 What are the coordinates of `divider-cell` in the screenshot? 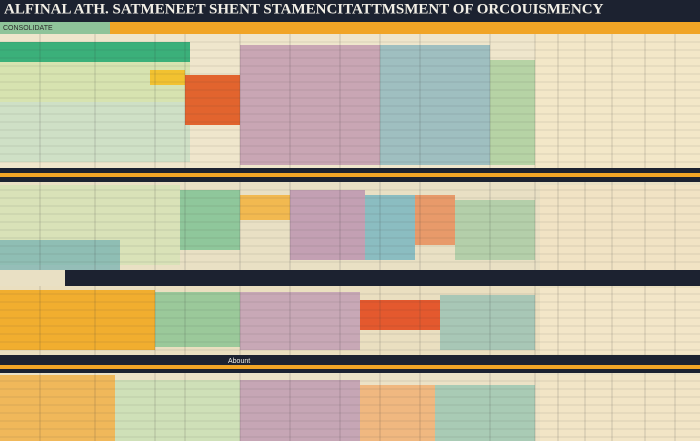 It's located at (32, 278).